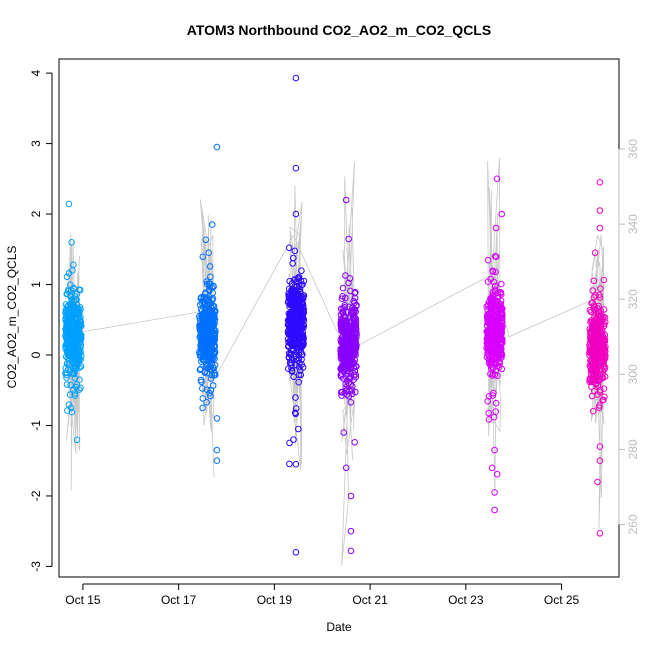 This screenshot has width=650, height=650. Describe the element at coordinates (629, 336) in the screenshot. I see `y2-axis: 260 280 300 320 340 360` at that location.